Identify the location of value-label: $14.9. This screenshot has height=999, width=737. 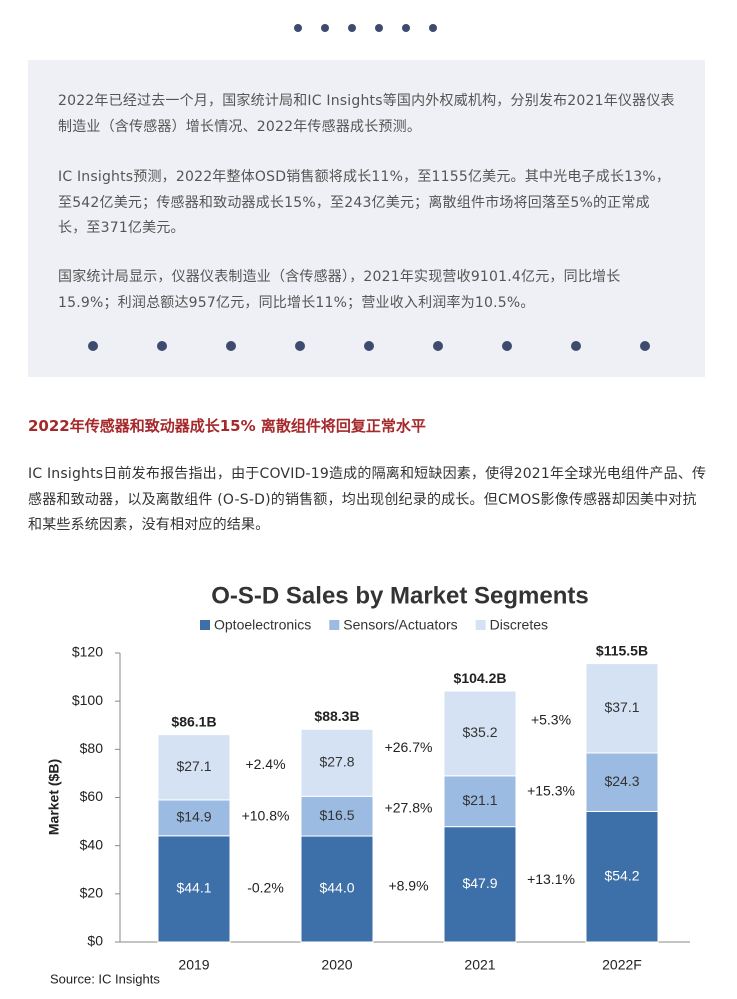
(193, 817).